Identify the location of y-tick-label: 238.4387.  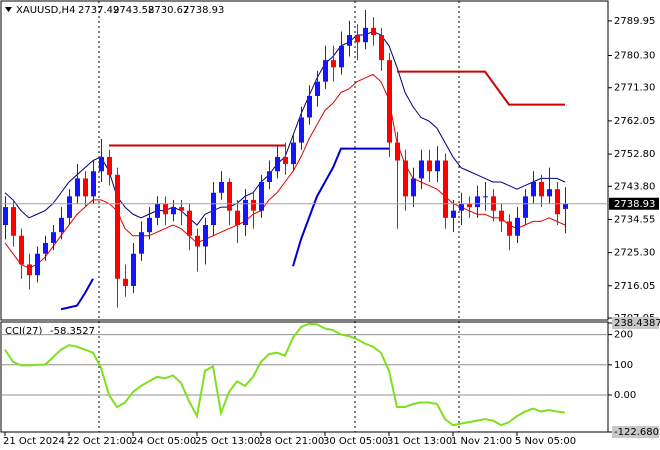
(637, 323).